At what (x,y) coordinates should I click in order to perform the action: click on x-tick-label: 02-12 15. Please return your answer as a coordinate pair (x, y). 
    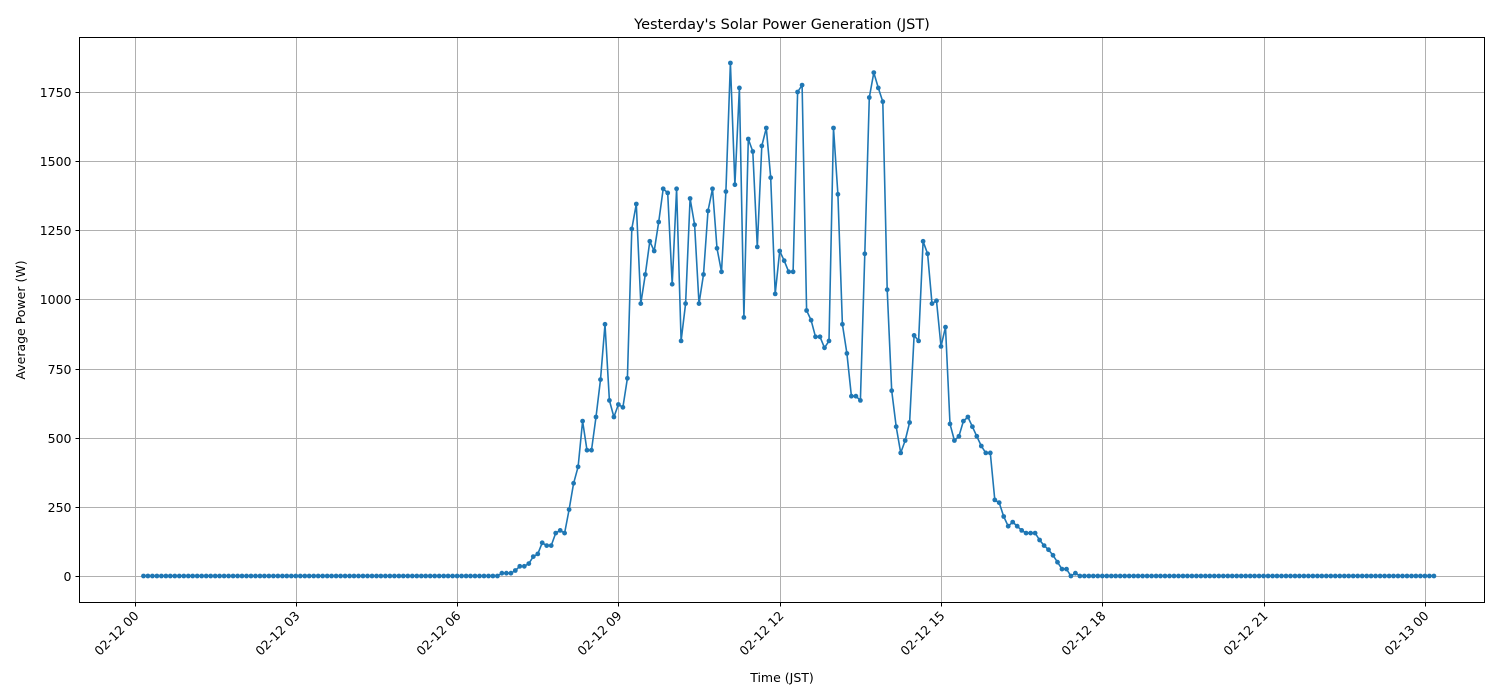
    Looking at the image, I should click on (922, 633).